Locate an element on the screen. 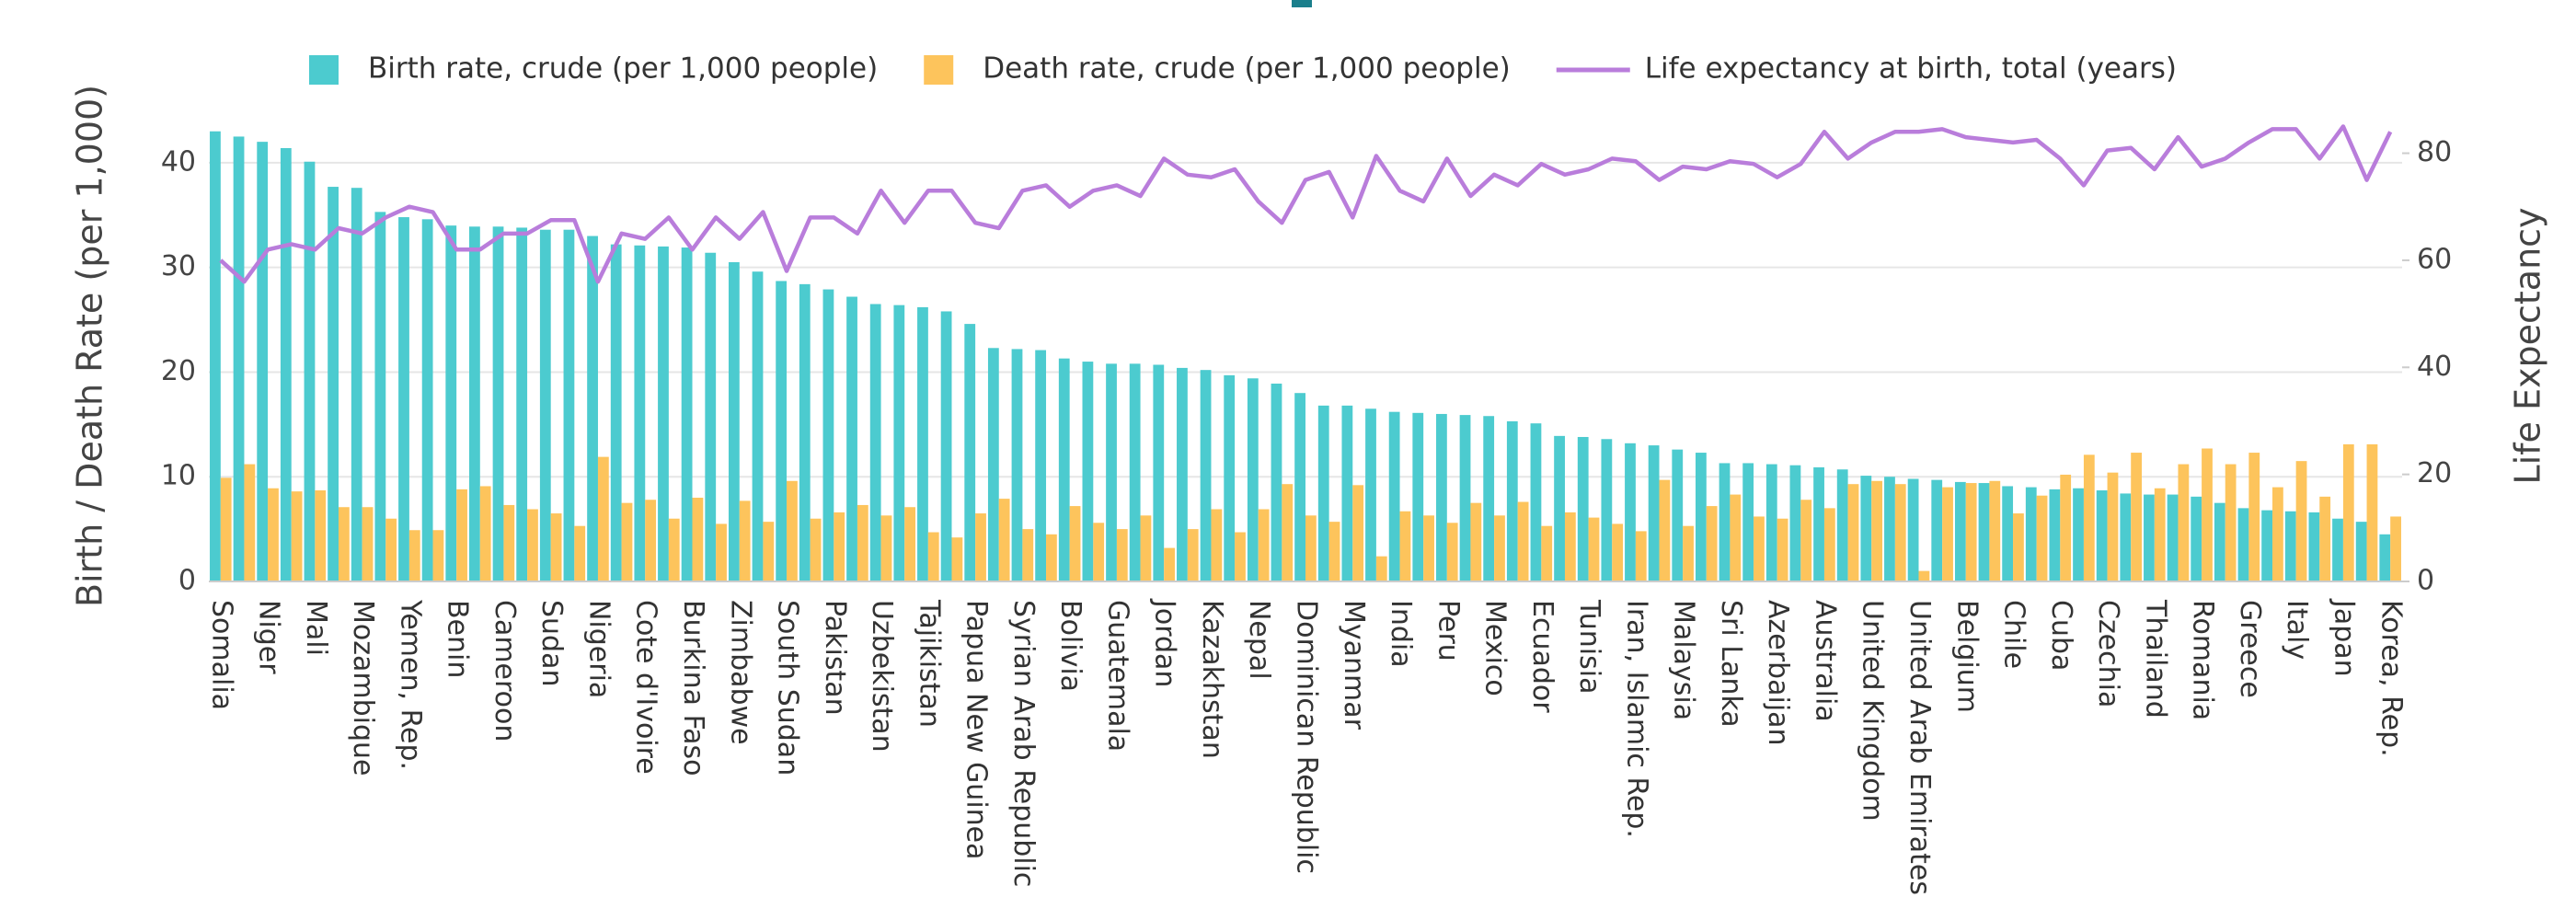  legend-label: Death rate, crude (per 1,000 people) is located at coordinates (1247, 69).